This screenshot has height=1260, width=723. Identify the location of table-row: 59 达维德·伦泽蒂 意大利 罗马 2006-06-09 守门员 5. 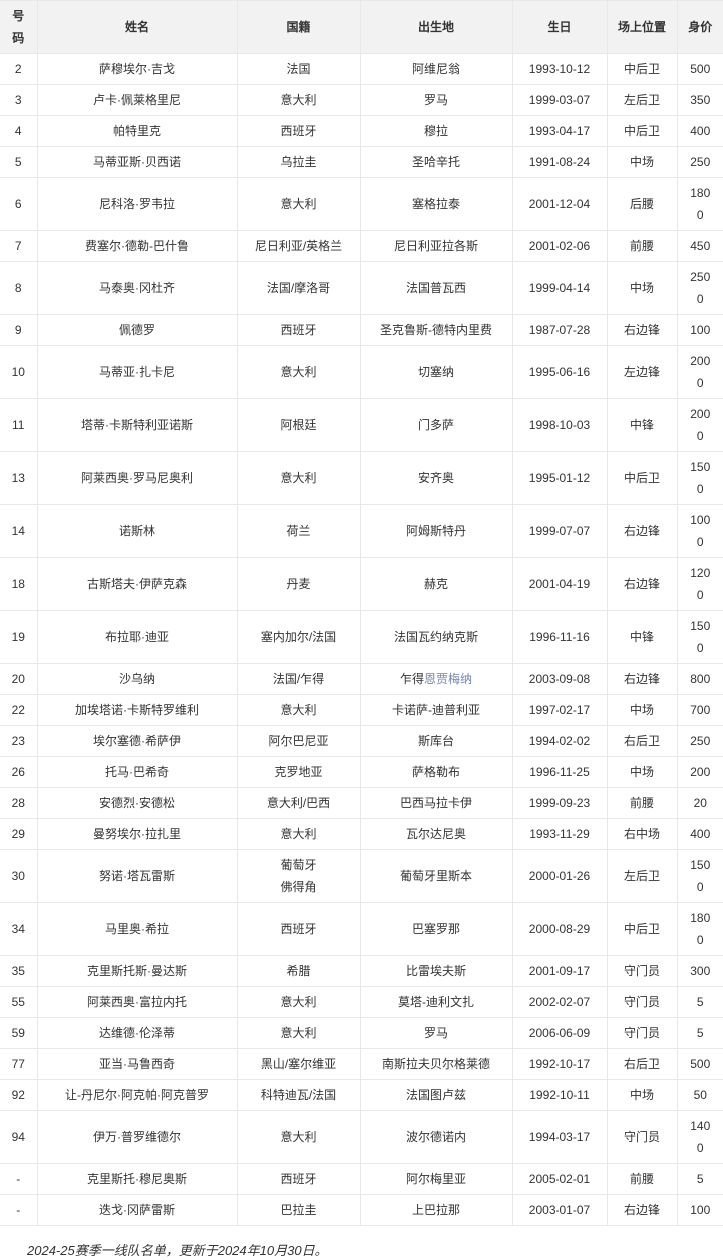
(361, 1033).